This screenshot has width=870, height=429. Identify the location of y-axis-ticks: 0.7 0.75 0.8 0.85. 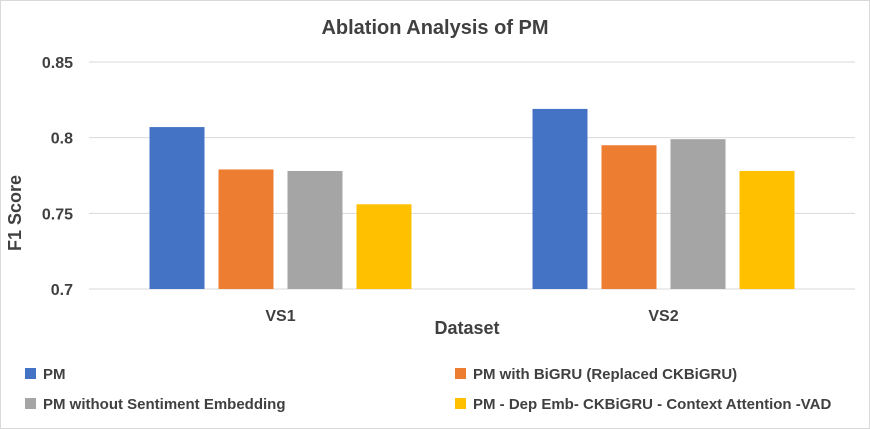
(57, 177).